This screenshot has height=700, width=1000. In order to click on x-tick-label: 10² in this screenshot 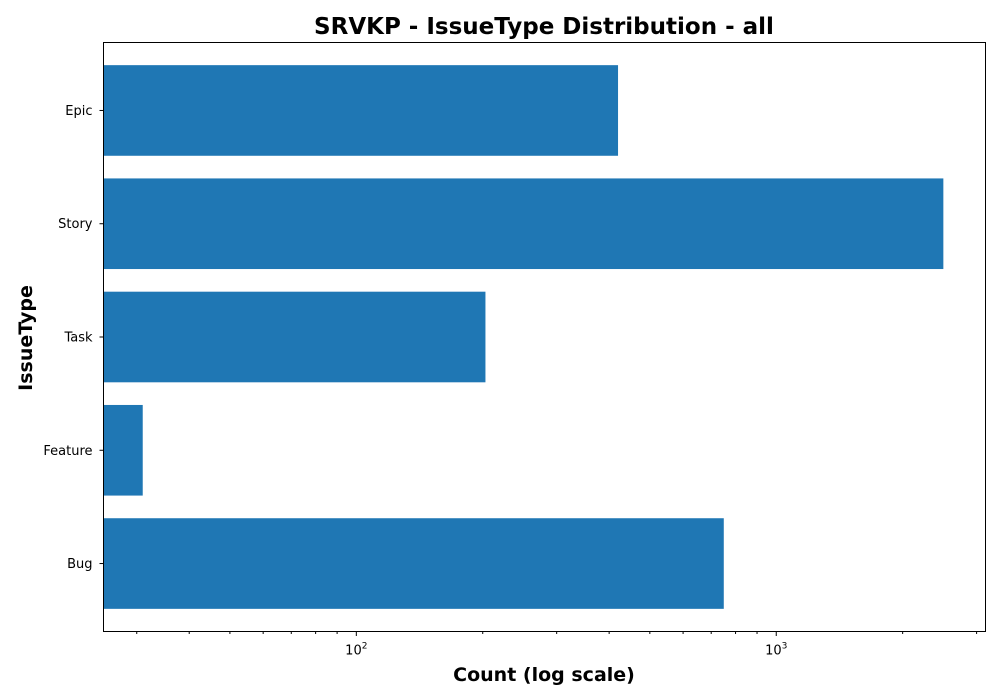, I will do `click(356, 650)`.